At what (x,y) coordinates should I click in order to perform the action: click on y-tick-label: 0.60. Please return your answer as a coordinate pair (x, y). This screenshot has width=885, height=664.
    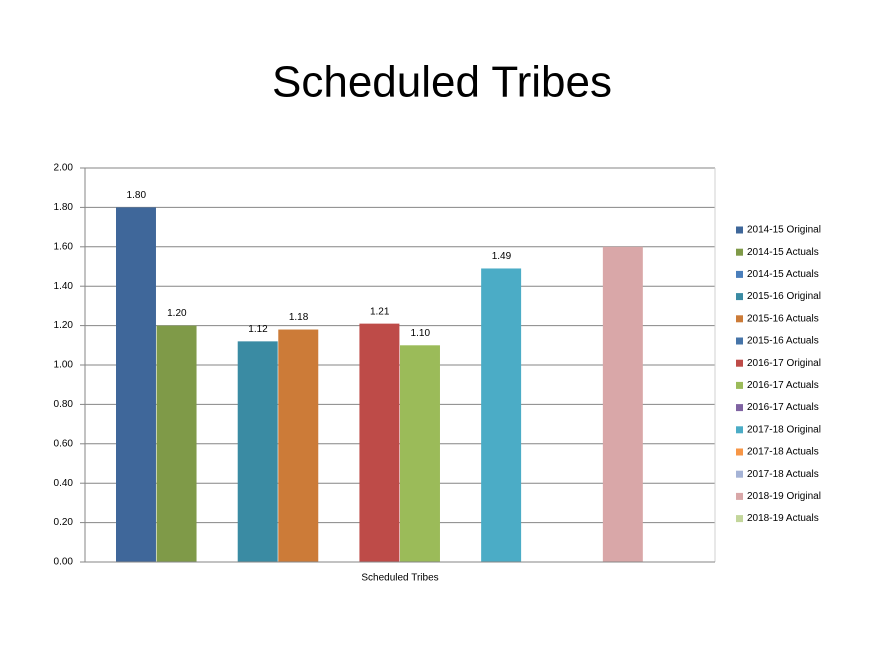
    Looking at the image, I should click on (64, 443).